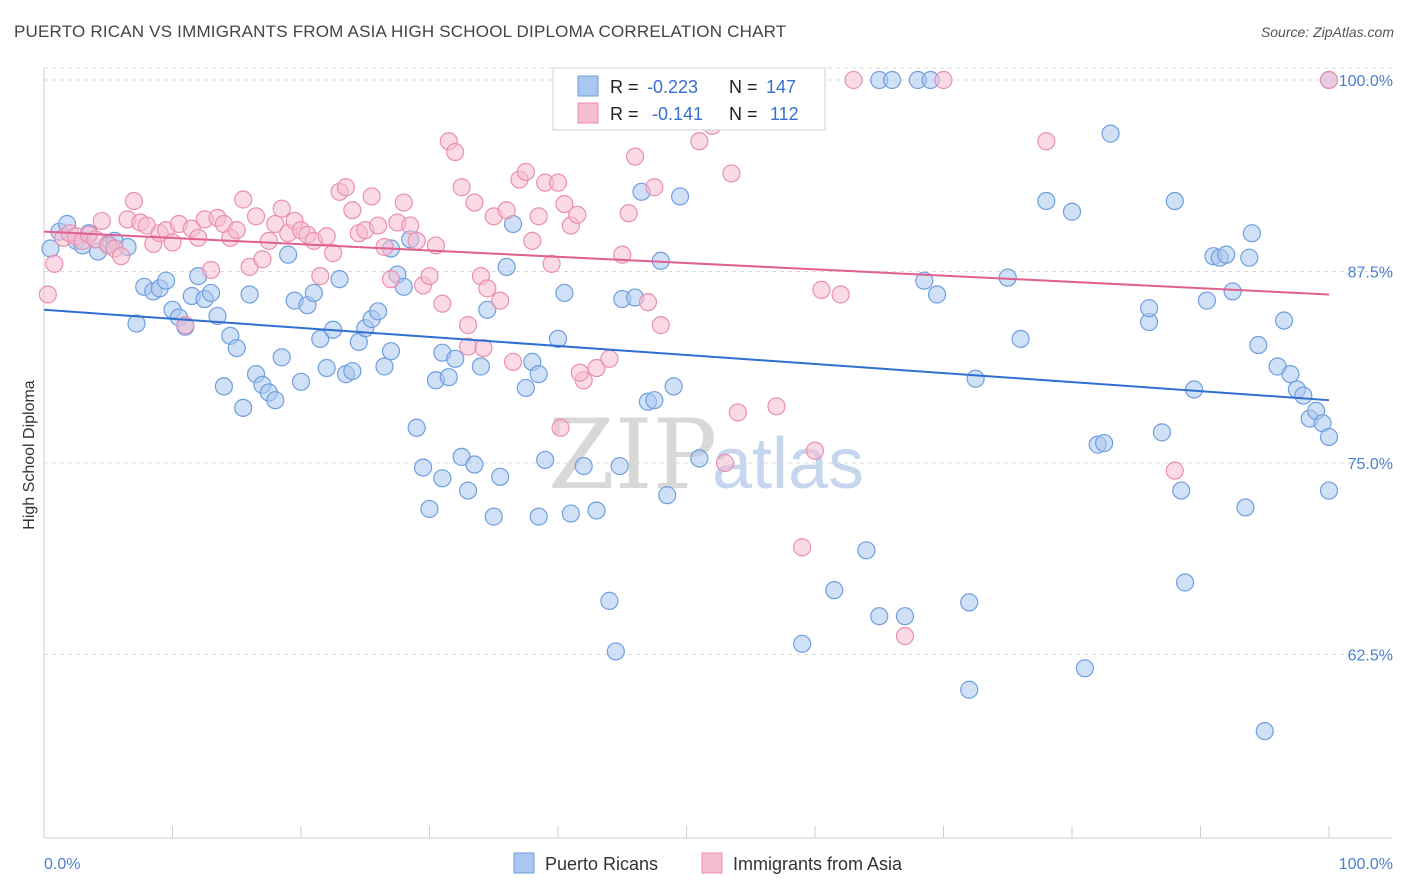 This screenshot has height=892, width=1406. What do you see at coordinates (743, 87) in the screenshot?
I see `legend-n-label-1: N =` at bounding box center [743, 87].